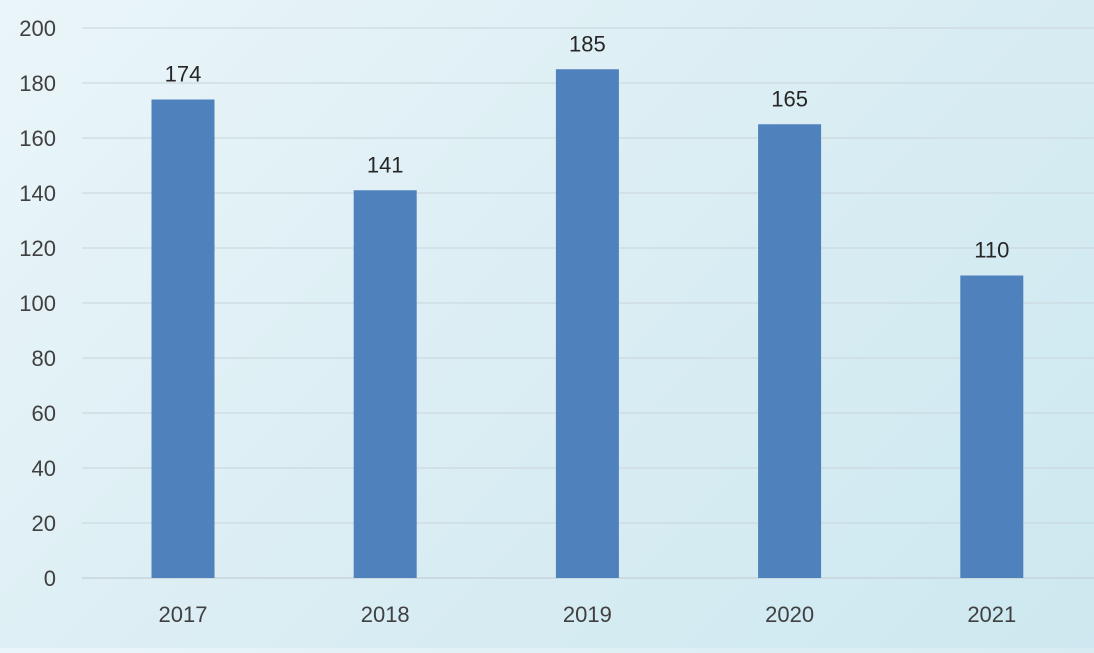 Image resolution: width=1094 pixels, height=653 pixels. Describe the element at coordinates (183, 614) in the screenshot. I see `x-tick-label: 2017` at that location.